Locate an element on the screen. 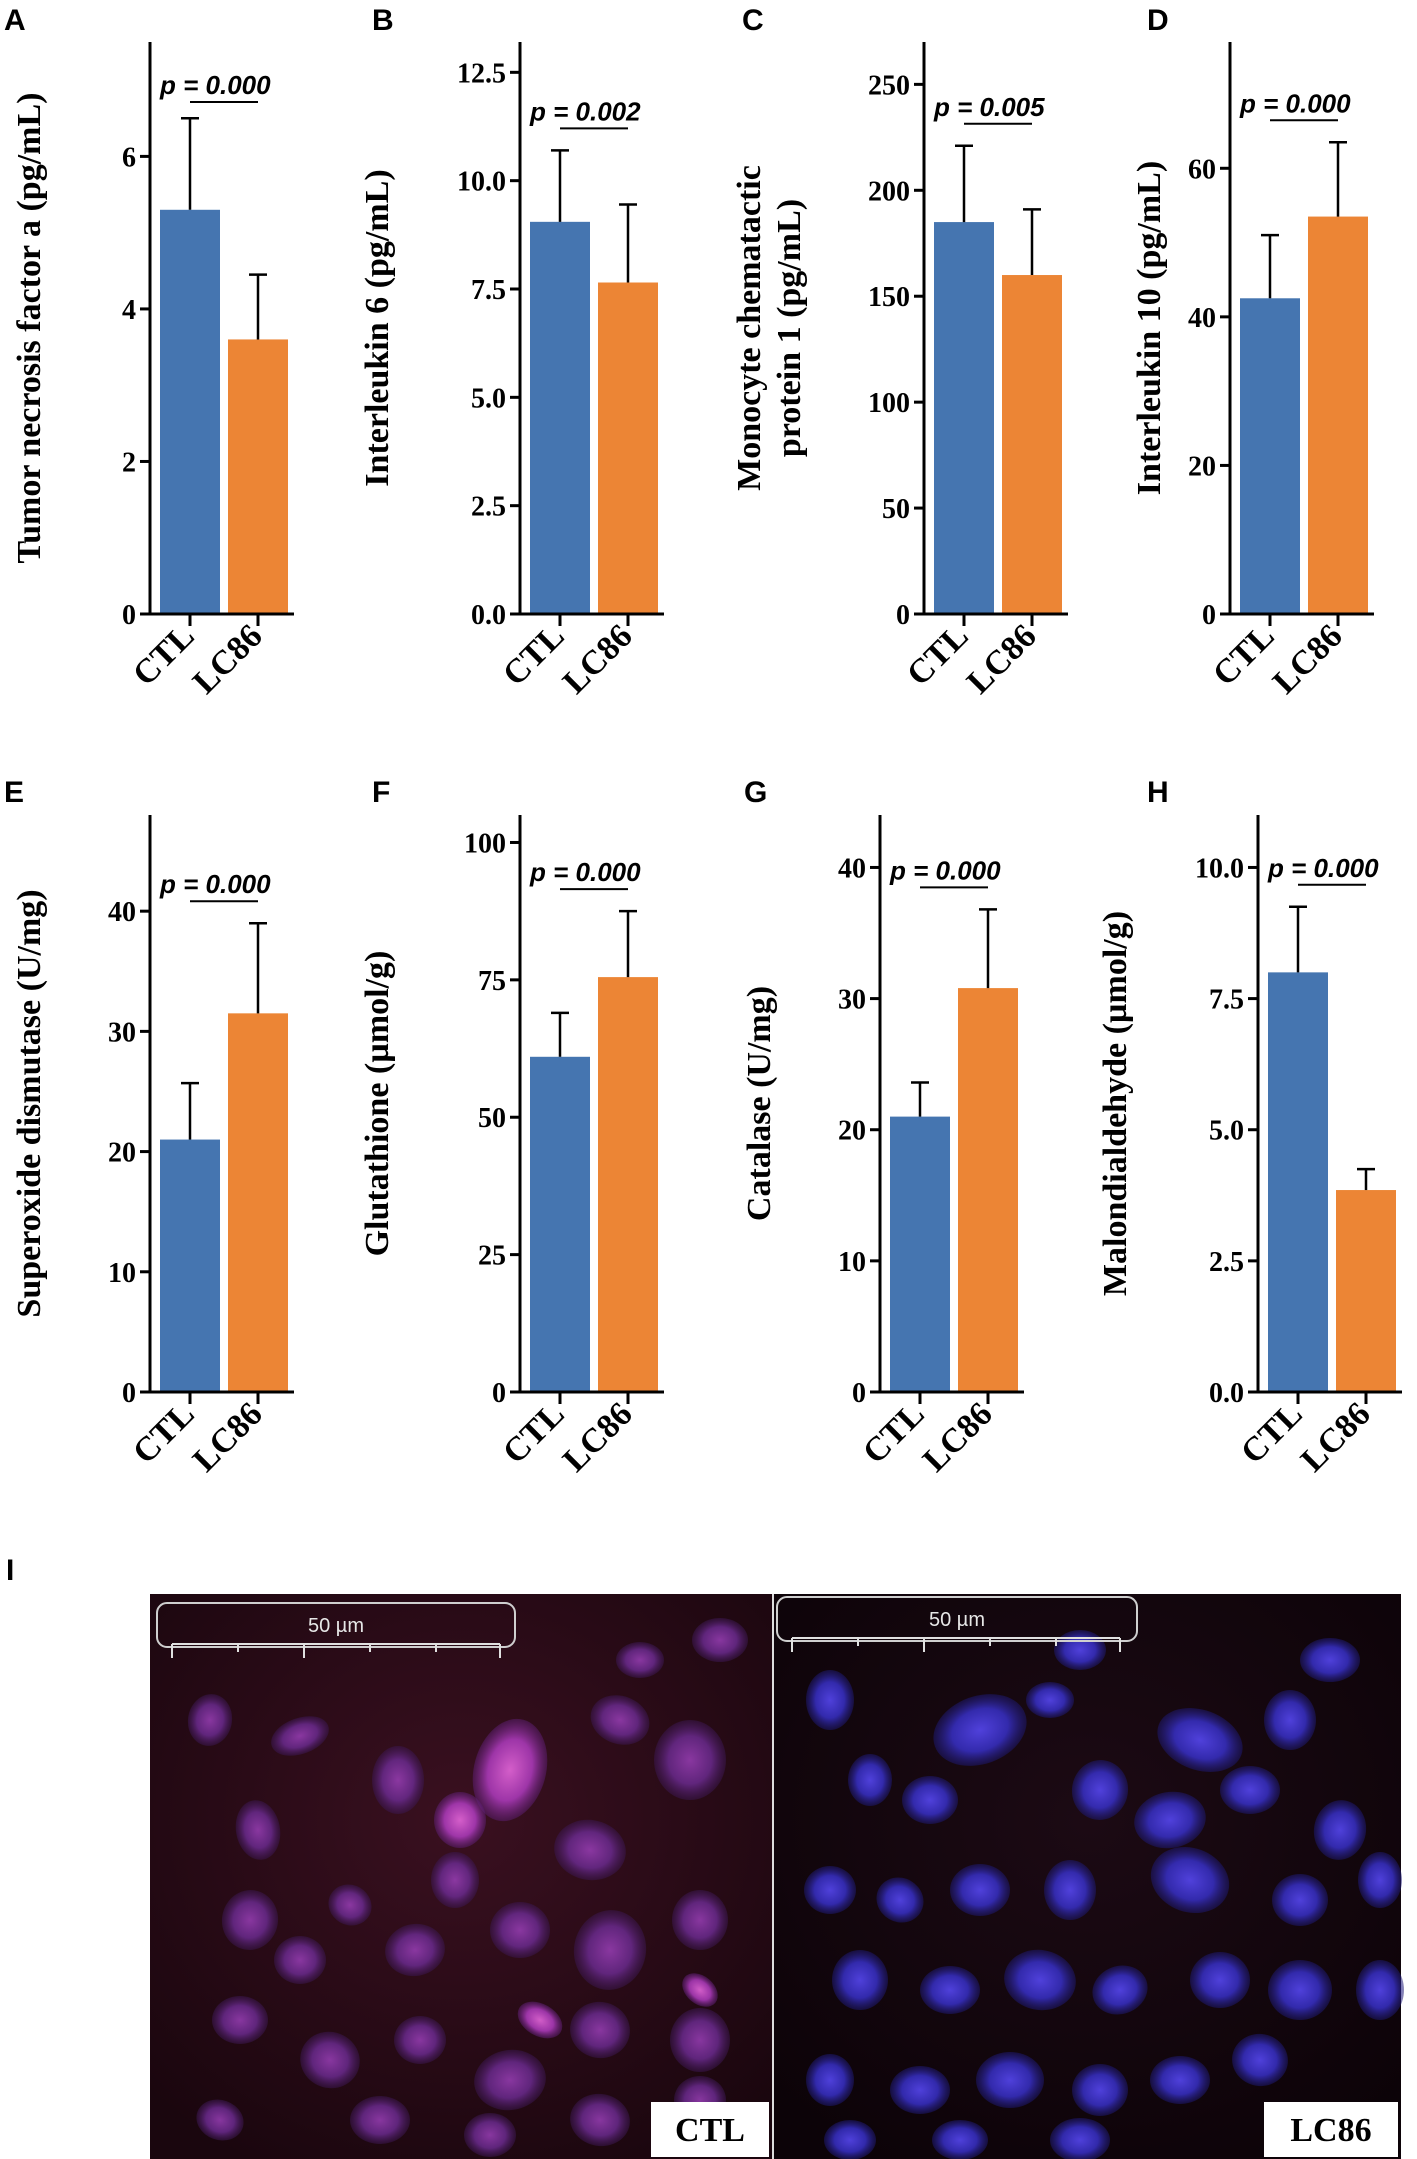  y-tick-label: 6 is located at coordinates (129, 157).